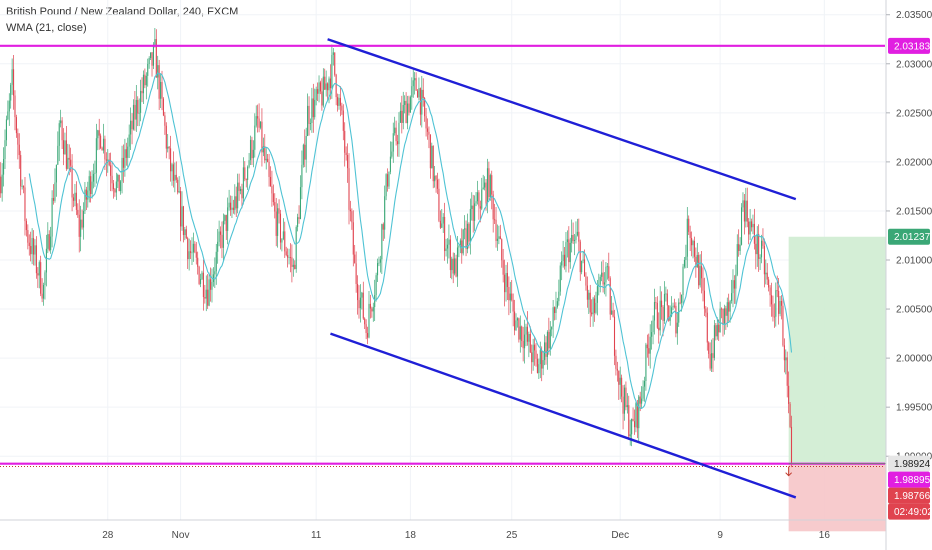 The height and width of the screenshot is (550, 932). What do you see at coordinates (46, 28) in the screenshot?
I see `indicator-label: WMA (21, close)` at bounding box center [46, 28].